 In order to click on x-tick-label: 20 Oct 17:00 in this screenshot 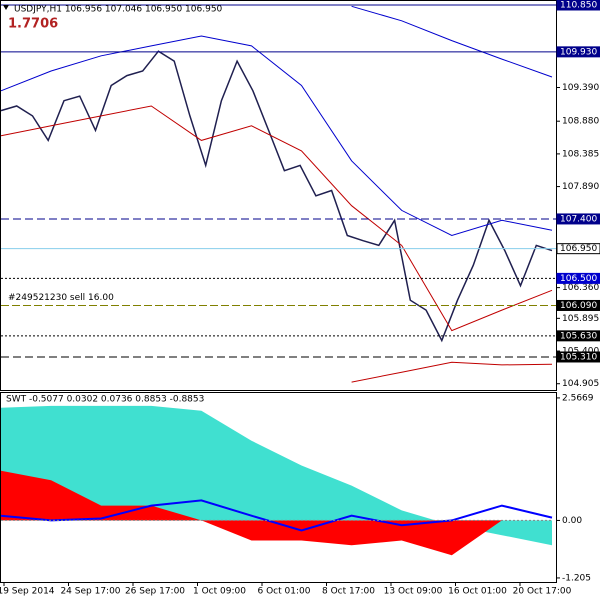, I will do `click(542, 592)`.